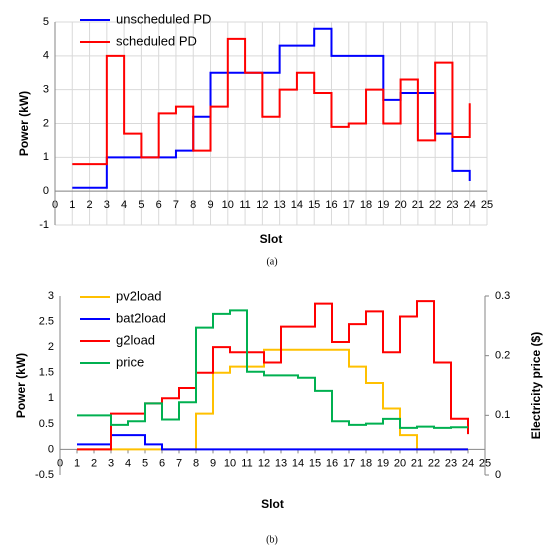  What do you see at coordinates (163, 18) in the screenshot?
I see `legend-label: unscheduled PD` at bounding box center [163, 18].